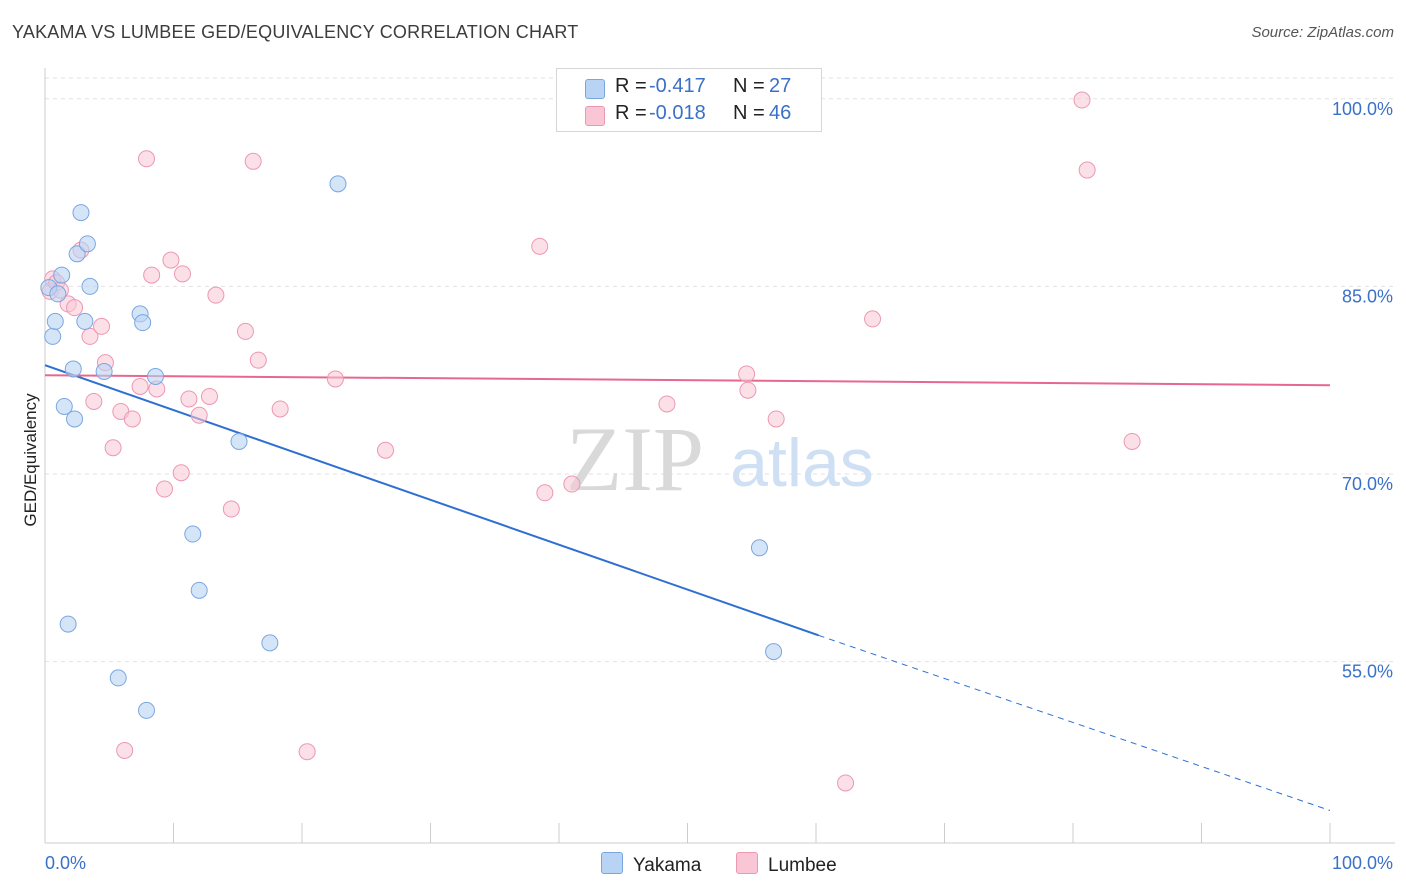  I want to click on y-tick-label: 85.0%, so click(1367, 296).